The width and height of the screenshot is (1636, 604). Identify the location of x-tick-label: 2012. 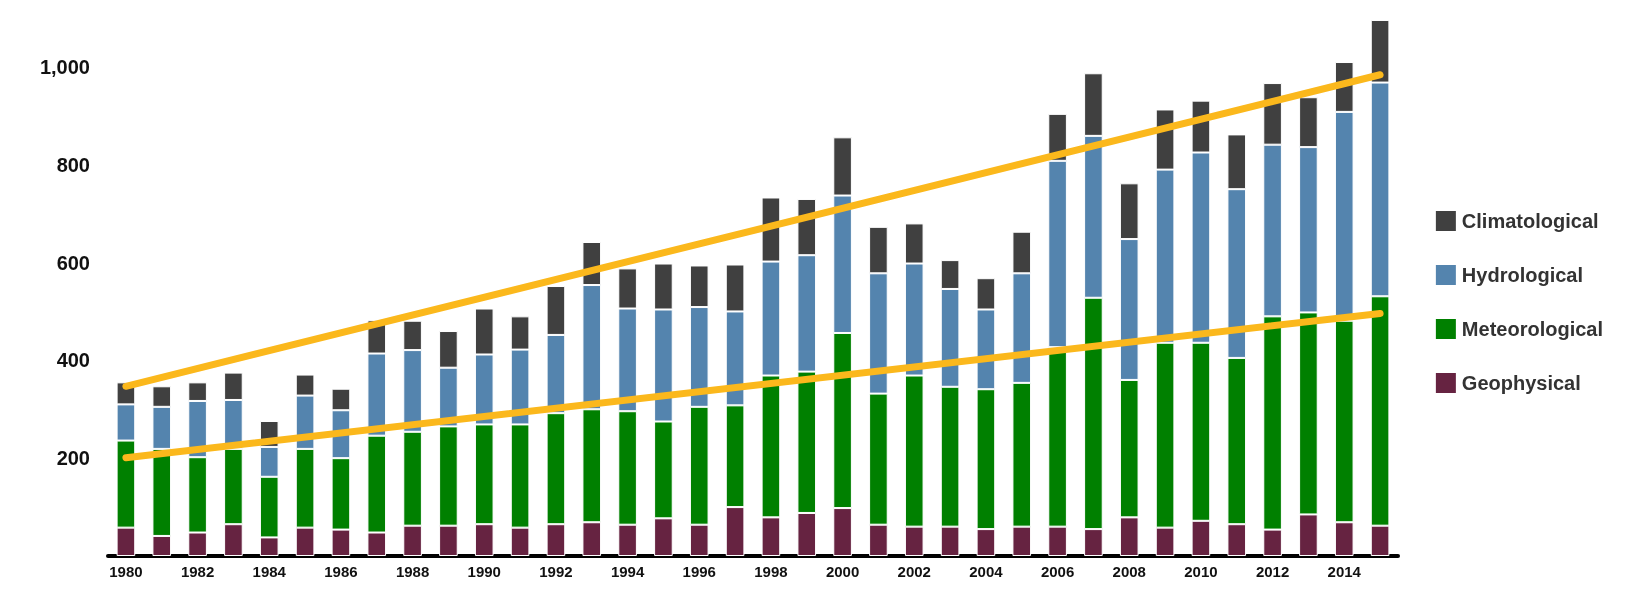
(1272, 571).